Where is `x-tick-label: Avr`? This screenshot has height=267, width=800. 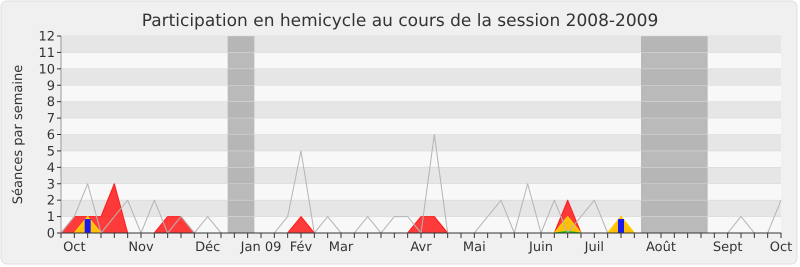 x-tick-label: Avr is located at coordinates (421, 247).